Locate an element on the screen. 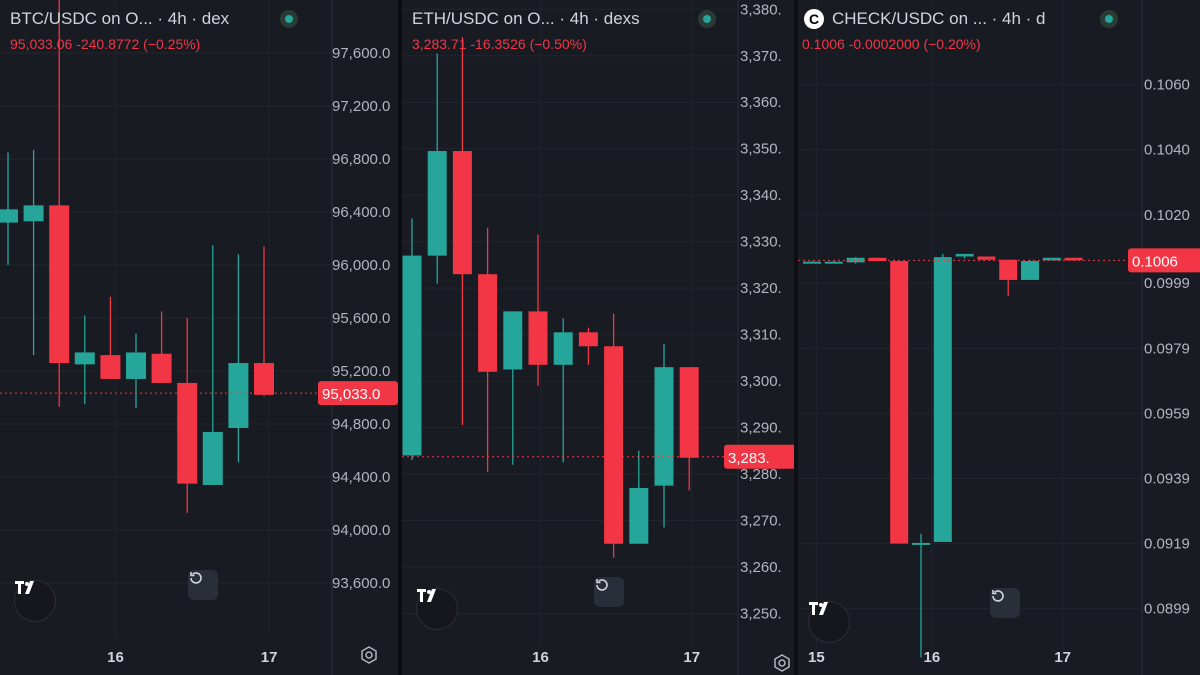  price-change: -240.8772 is located at coordinates (108, 44).